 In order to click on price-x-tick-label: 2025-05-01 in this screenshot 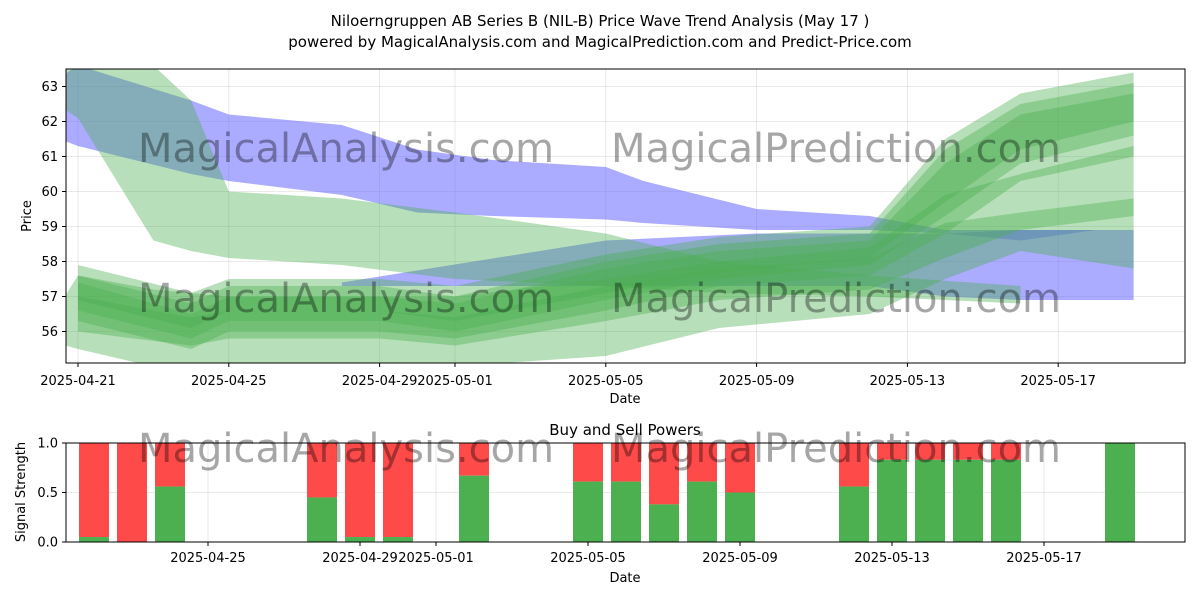, I will do `click(455, 381)`.